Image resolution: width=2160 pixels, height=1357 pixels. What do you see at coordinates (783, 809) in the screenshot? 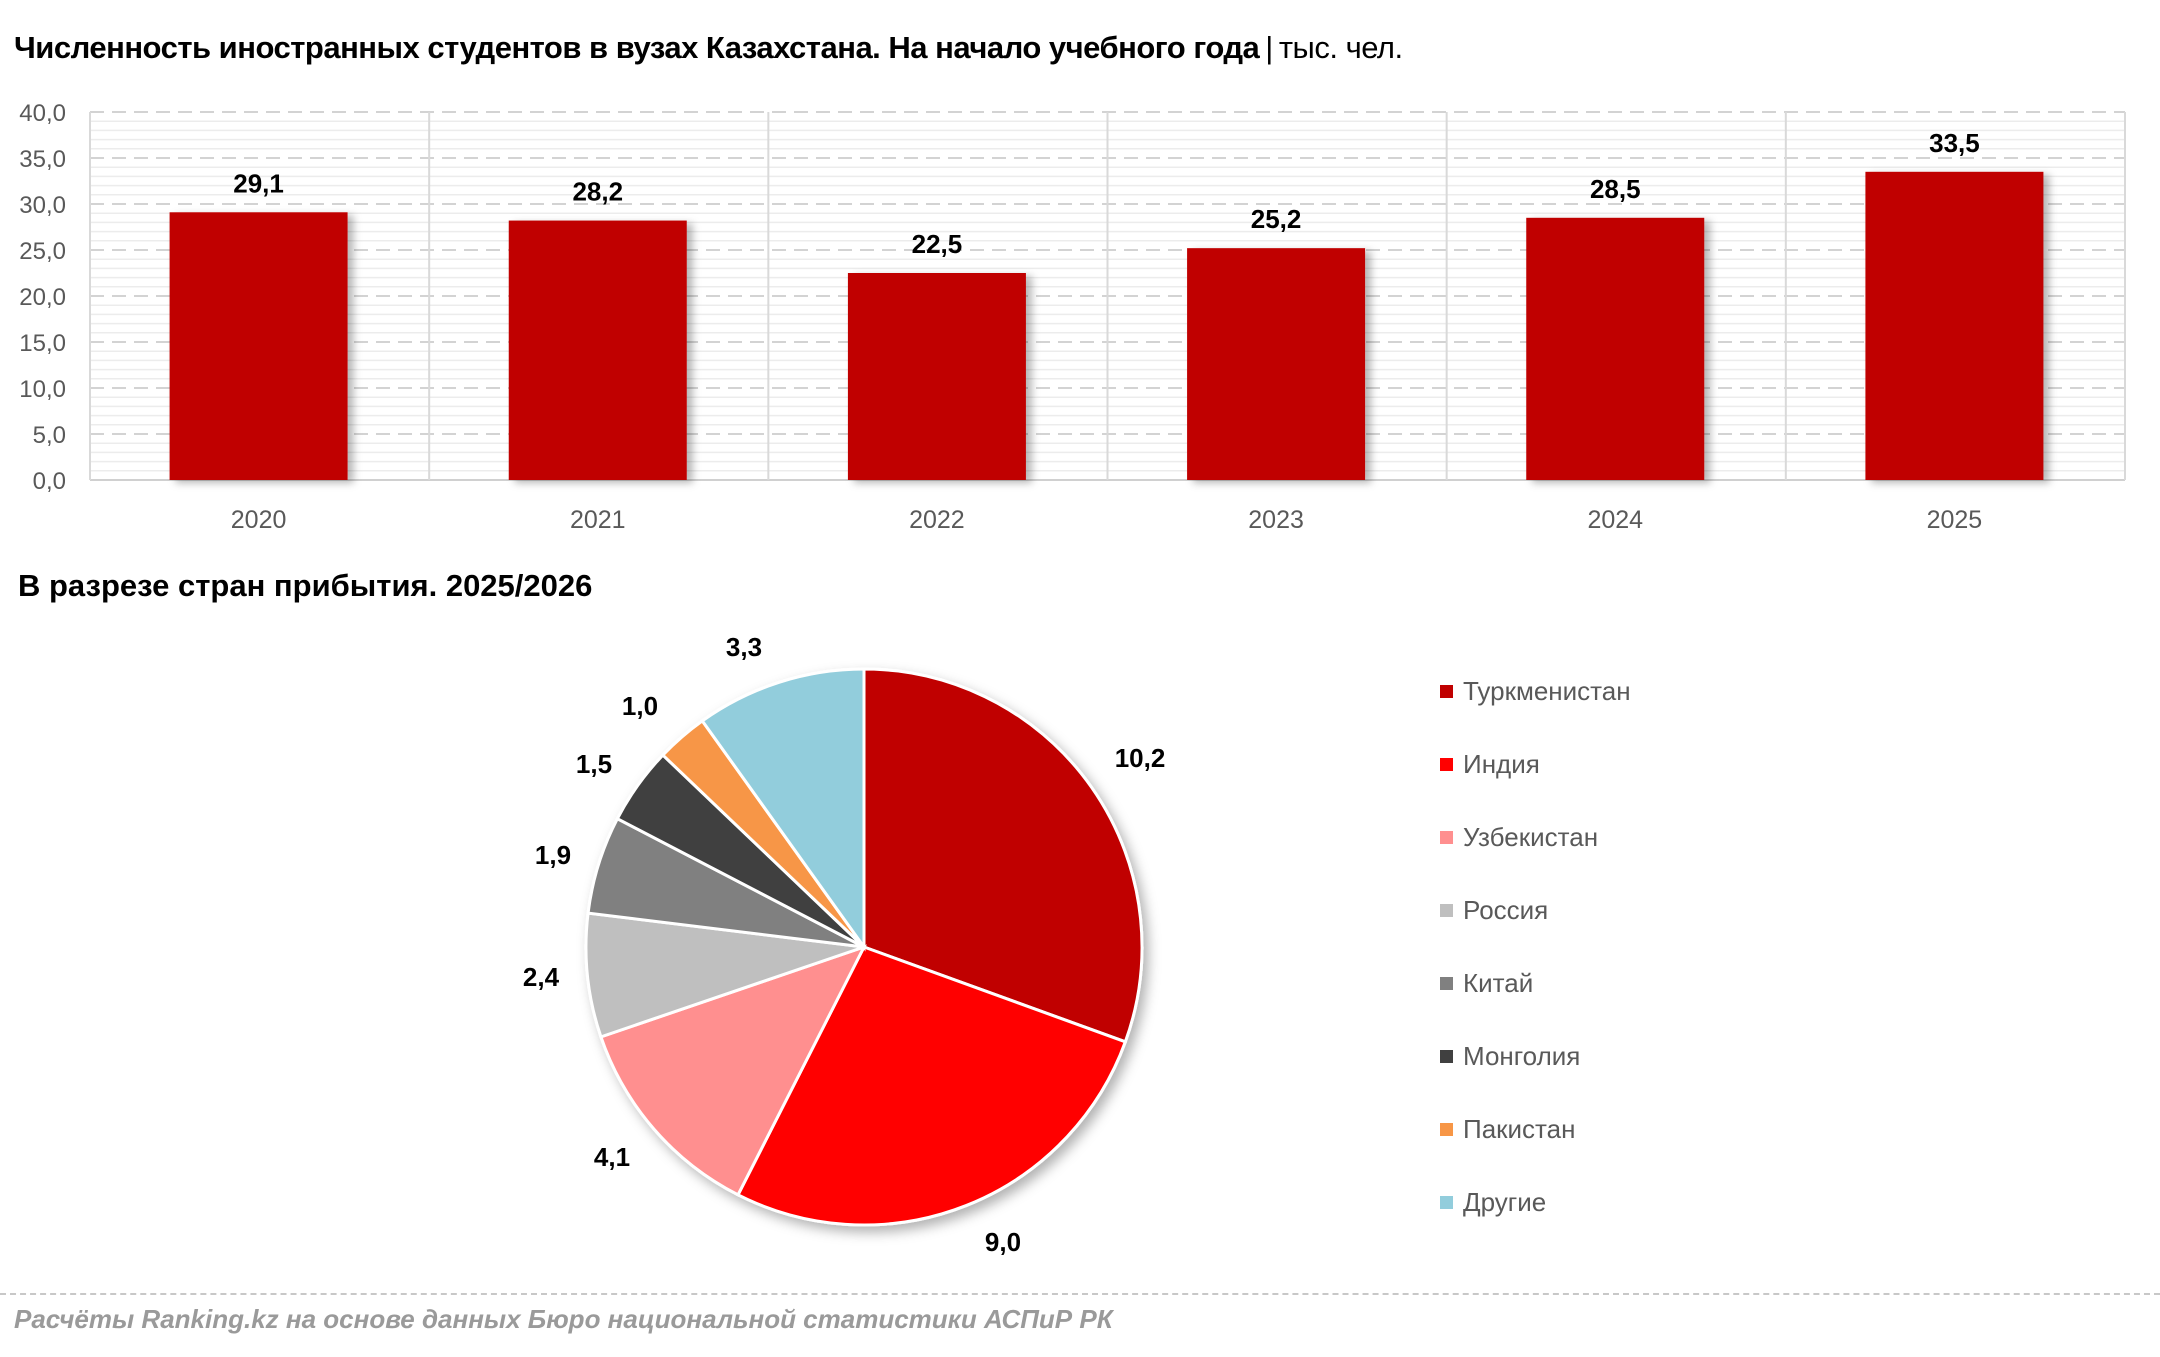
I see `pie-slice-Другие` at bounding box center [783, 809].